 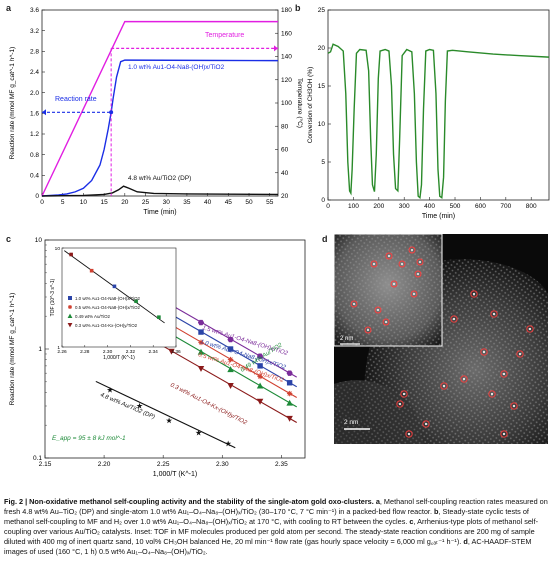 I want to click on x-tick-label: 40, so click(x=208, y=202).